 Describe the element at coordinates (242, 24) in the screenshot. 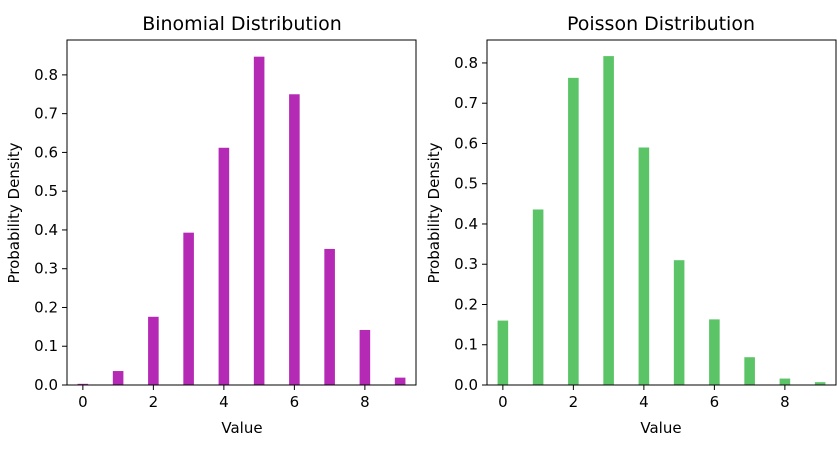

I see `chart-title: Binomial Distribution` at that location.